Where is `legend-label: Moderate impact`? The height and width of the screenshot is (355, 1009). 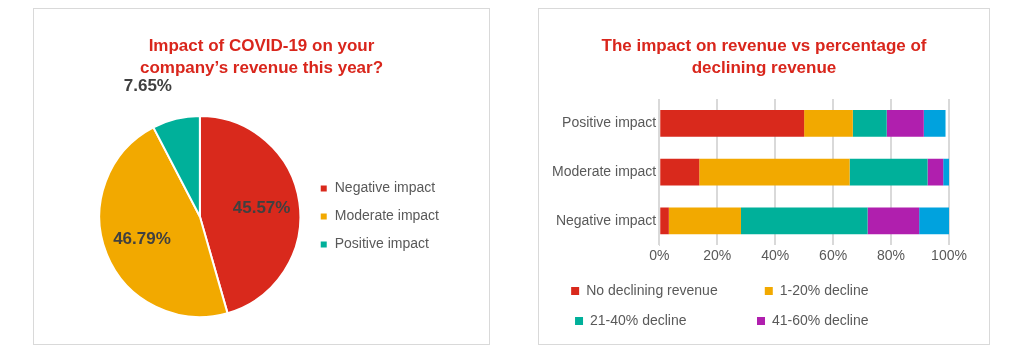
legend-label: Moderate impact is located at coordinates (387, 215).